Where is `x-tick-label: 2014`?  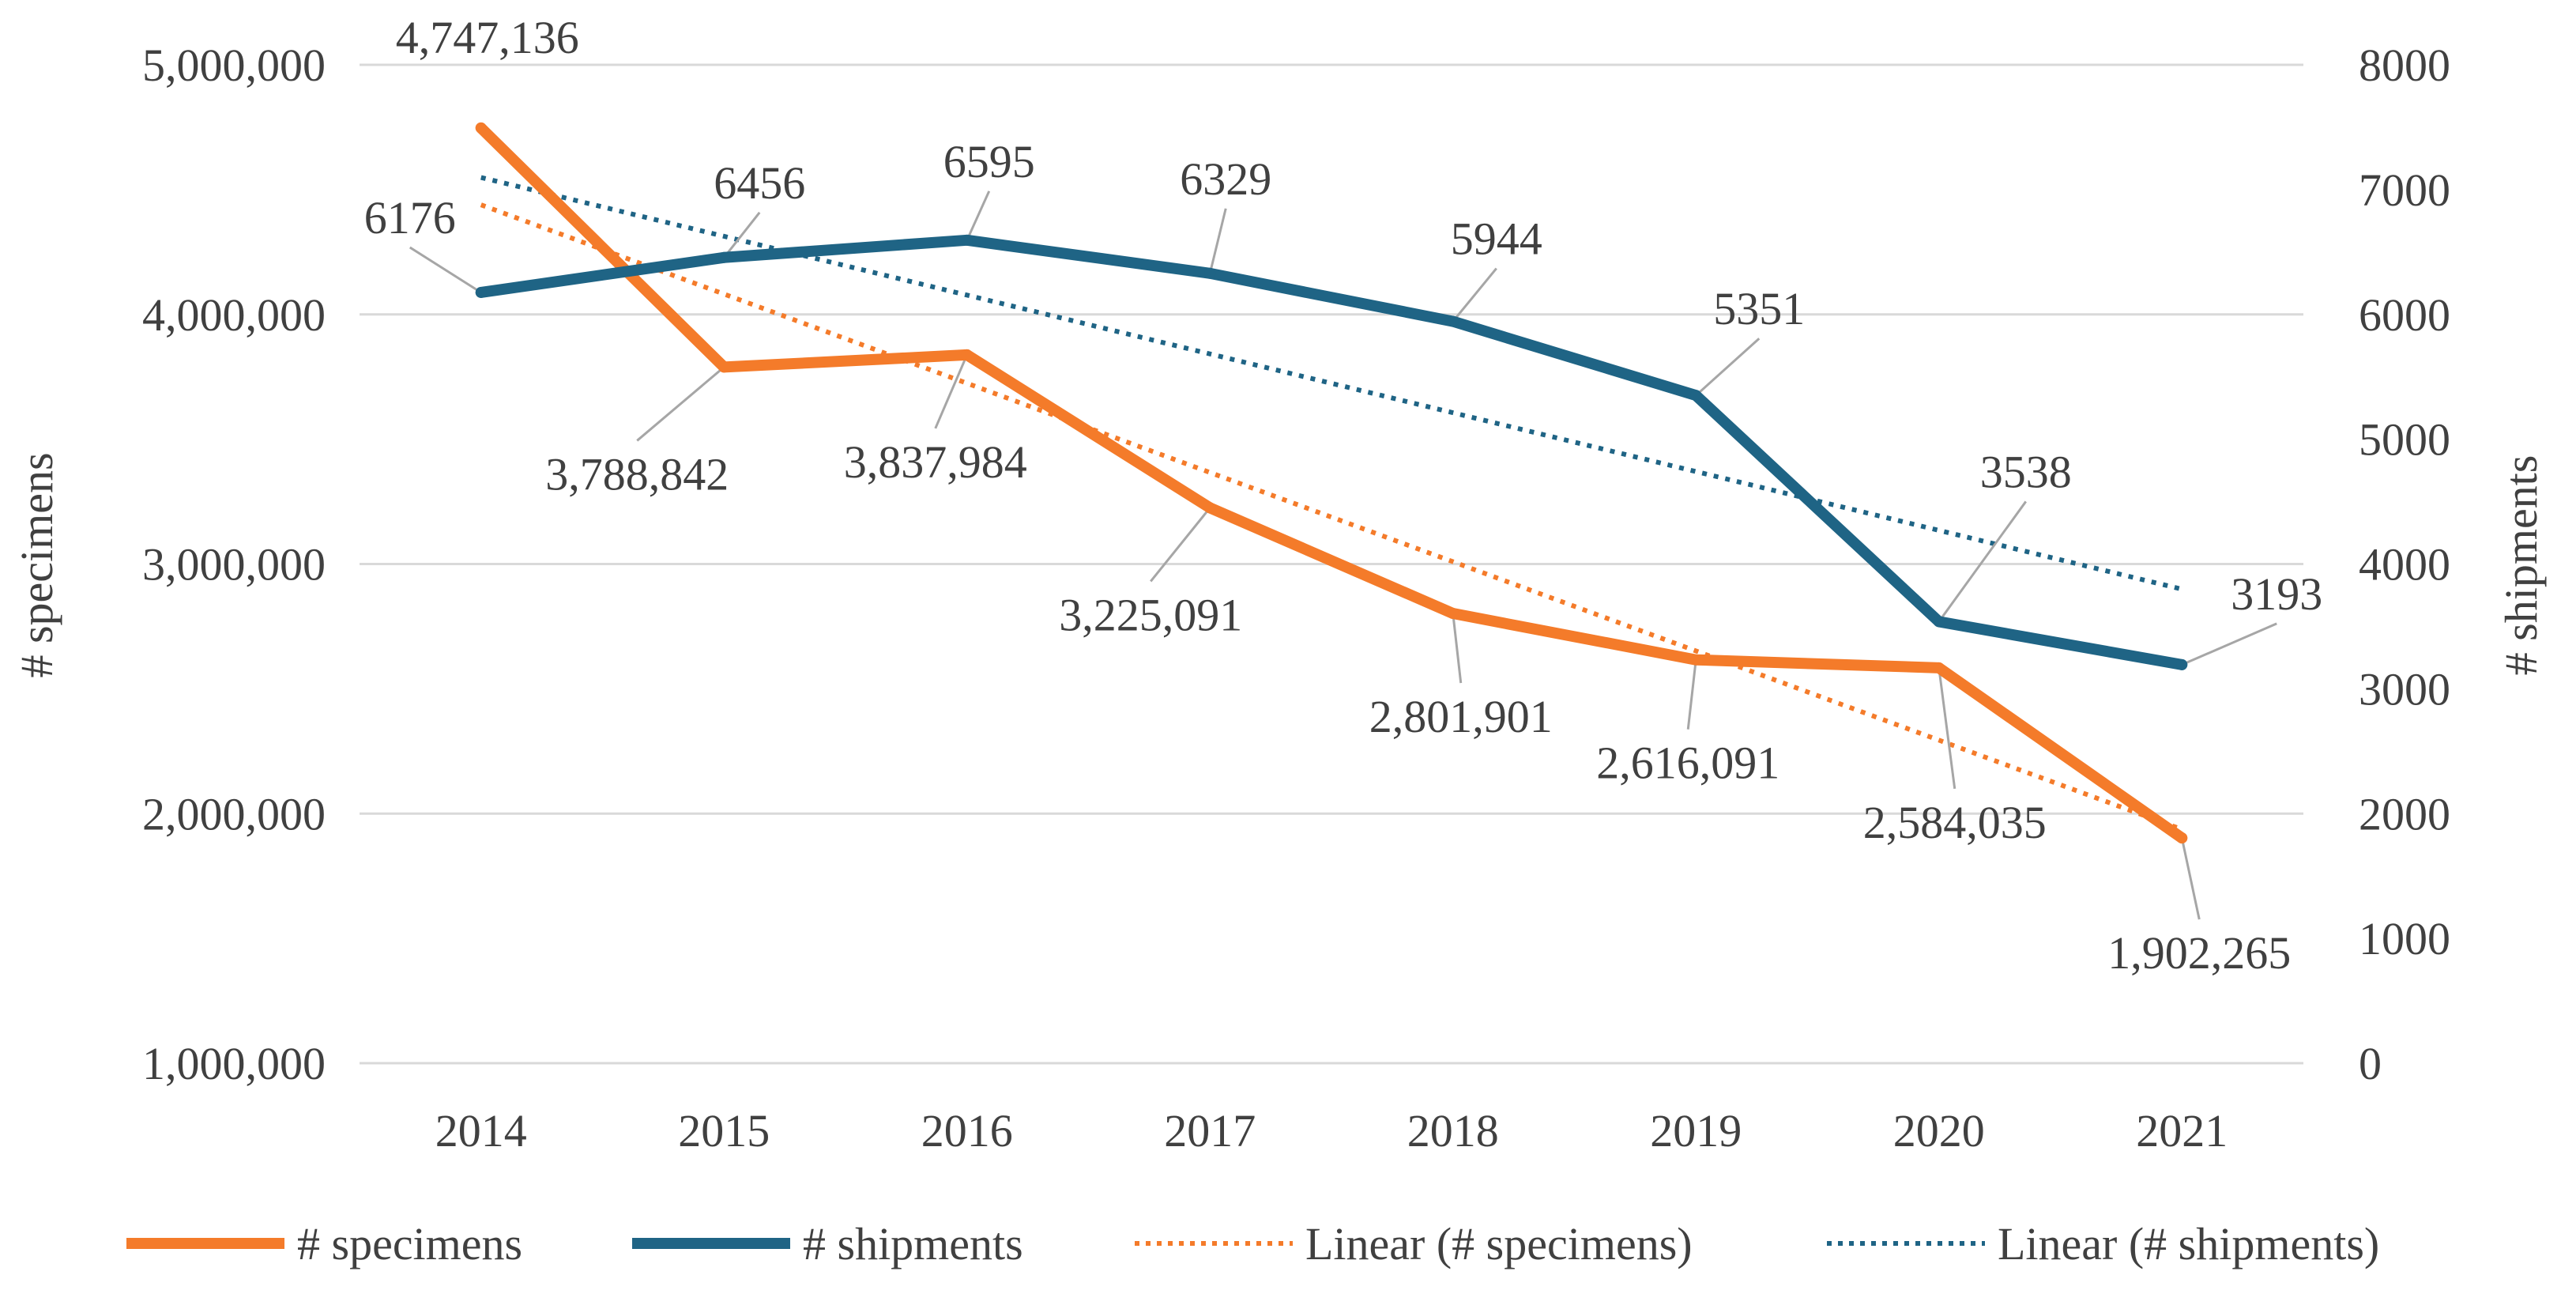 x-tick-label: 2014 is located at coordinates (481, 1131).